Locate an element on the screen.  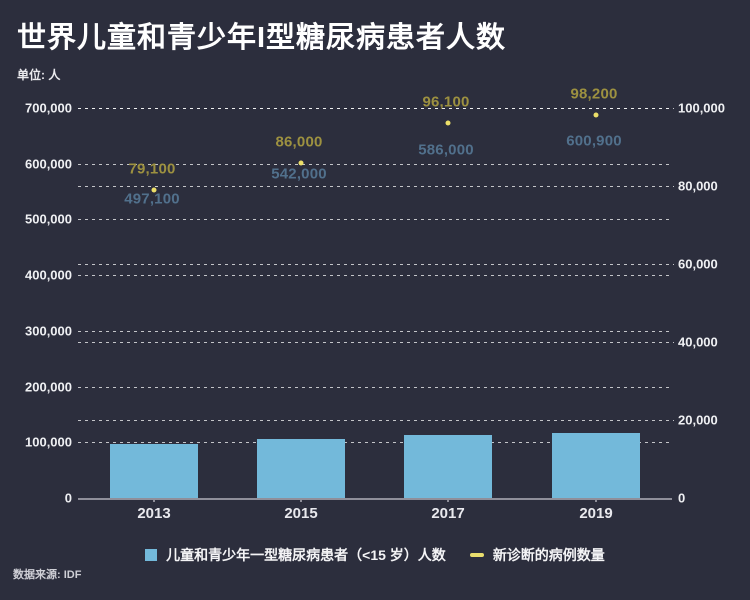
left-axis-tick-label: 300,000 is located at coordinates (48, 331).